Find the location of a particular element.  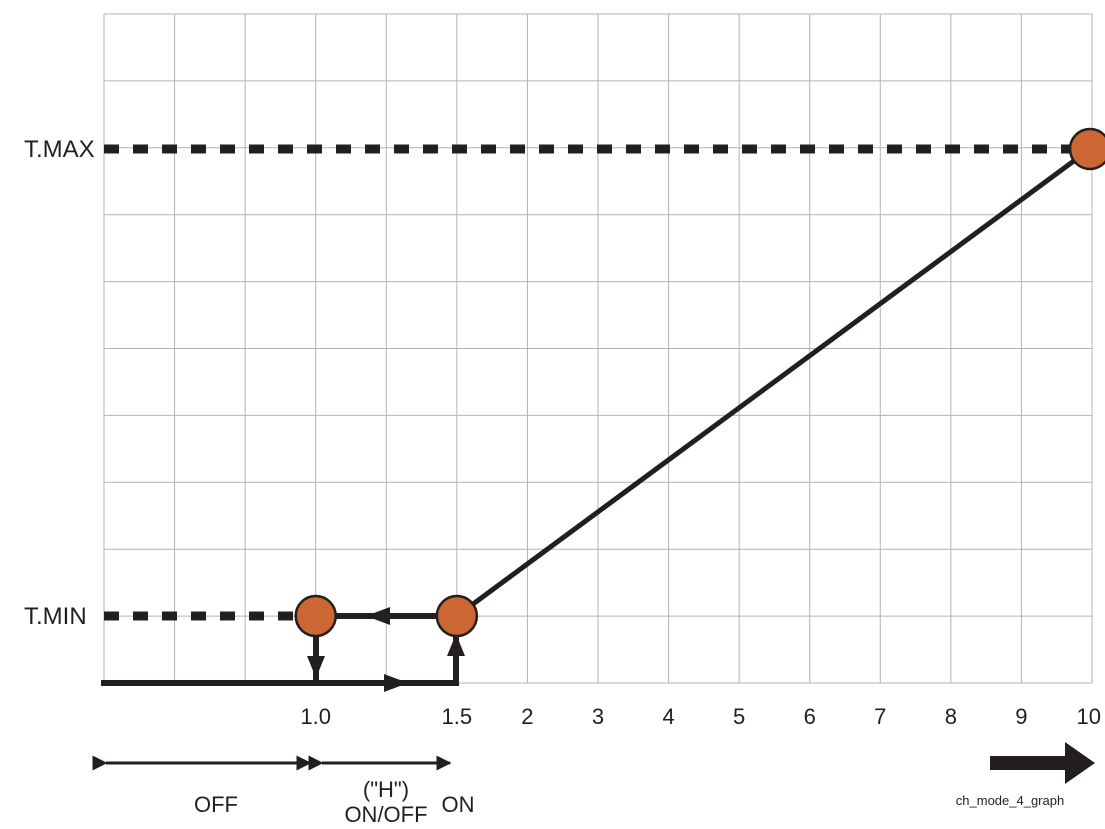

x-tick-label: 10 is located at coordinates (1089, 716).